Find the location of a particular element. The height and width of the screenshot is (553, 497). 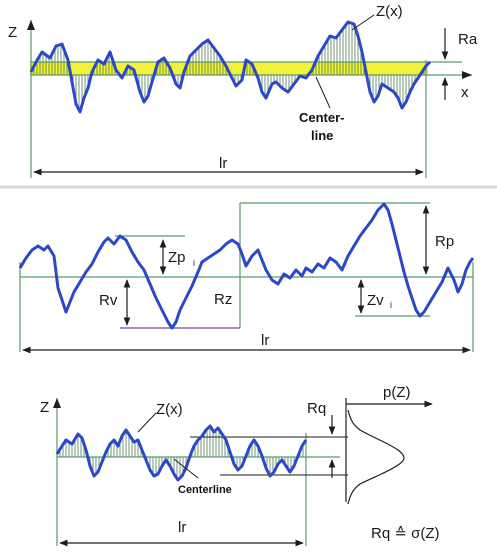

bottom-lr-label: lr is located at coordinates (182, 527).